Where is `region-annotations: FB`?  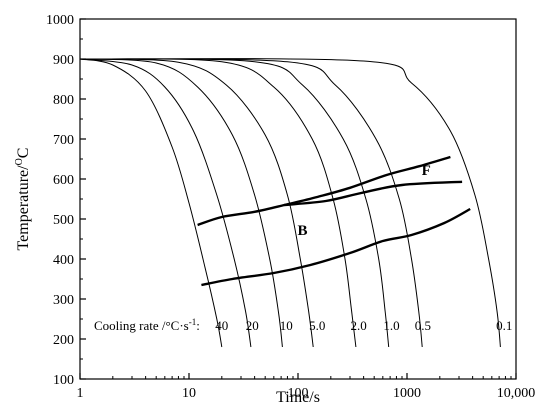
region-annotations: FB is located at coordinates (364, 201).